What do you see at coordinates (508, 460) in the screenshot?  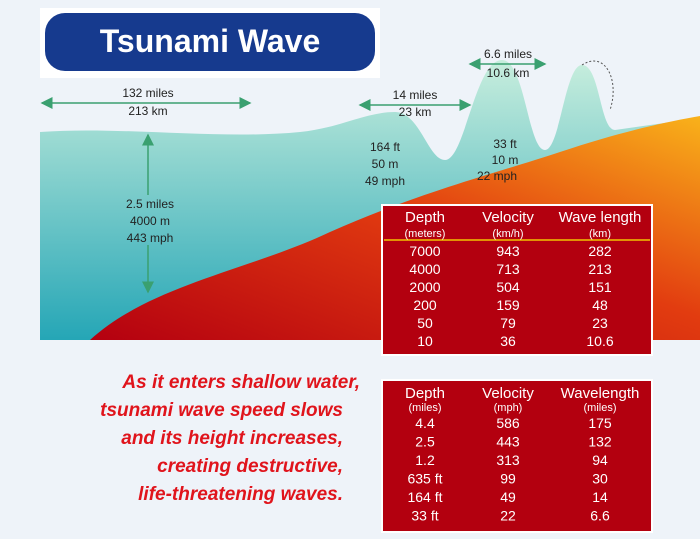 I see `table-cell: 313` at bounding box center [508, 460].